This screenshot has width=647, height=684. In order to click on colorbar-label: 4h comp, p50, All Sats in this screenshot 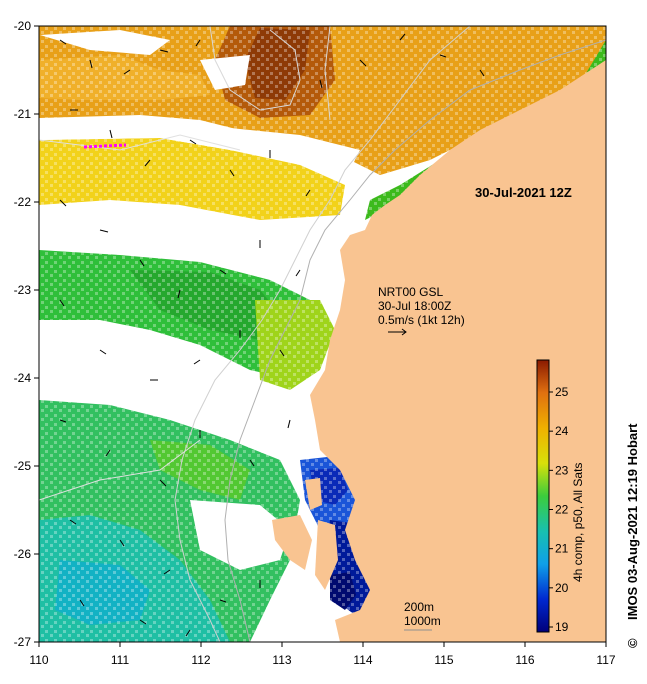, I will do `click(578, 522)`.